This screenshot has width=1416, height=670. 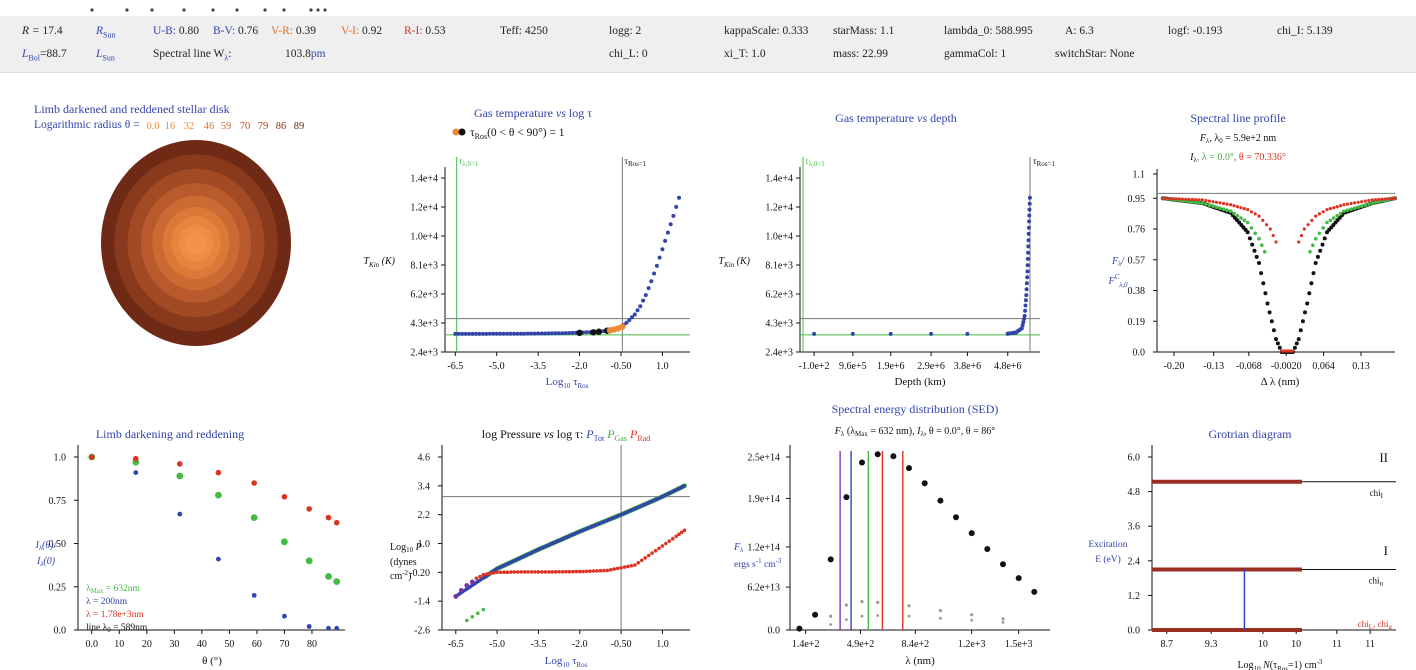 I want to click on y-tick-label: 3.6, so click(x=1134, y=527).